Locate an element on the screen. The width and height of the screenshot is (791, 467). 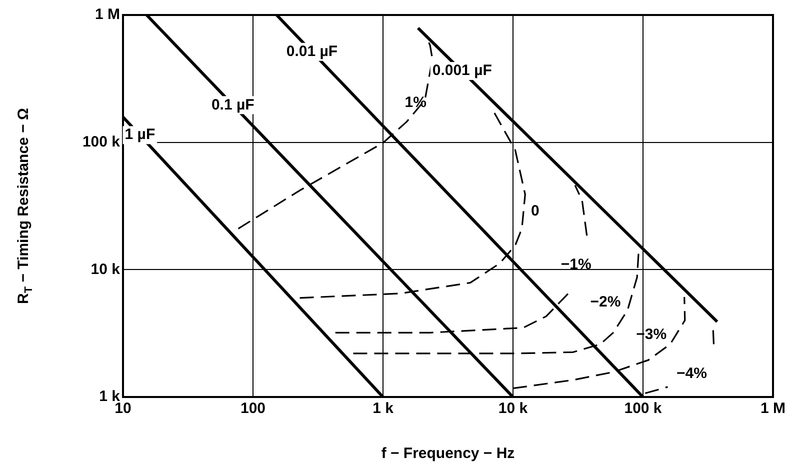
x-tick-label: 100 k is located at coordinates (643, 409).